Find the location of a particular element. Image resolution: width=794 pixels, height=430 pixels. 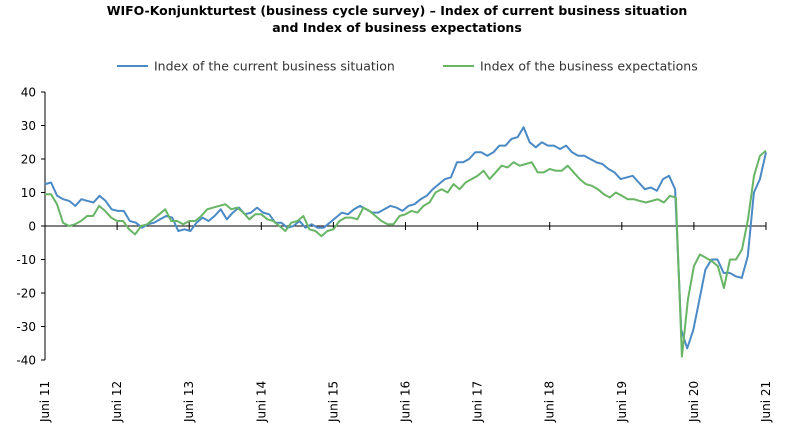

y-tick-label: 0 is located at coordinates (32, 227).